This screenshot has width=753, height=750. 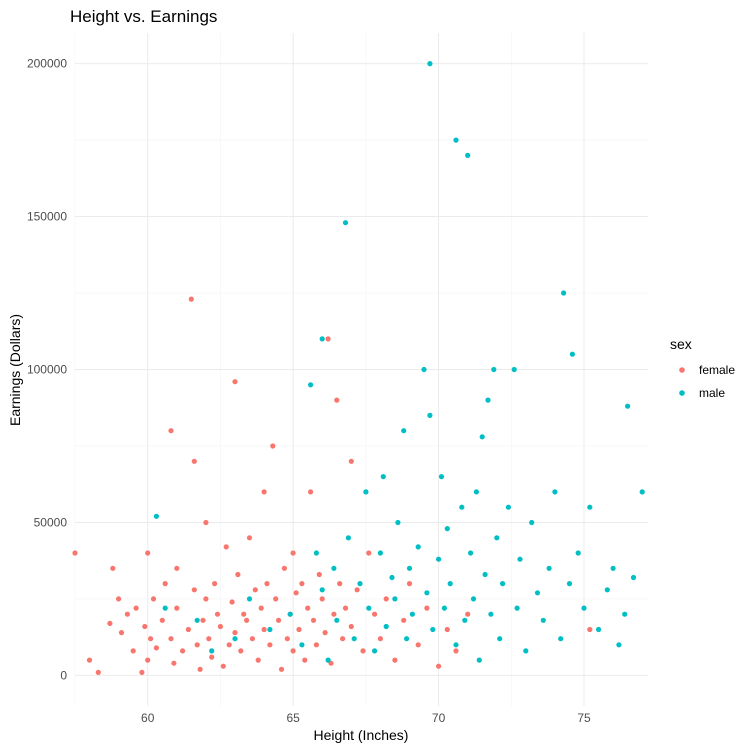 I want to click on x-tick-label: 70, so click(x=439, y=718).